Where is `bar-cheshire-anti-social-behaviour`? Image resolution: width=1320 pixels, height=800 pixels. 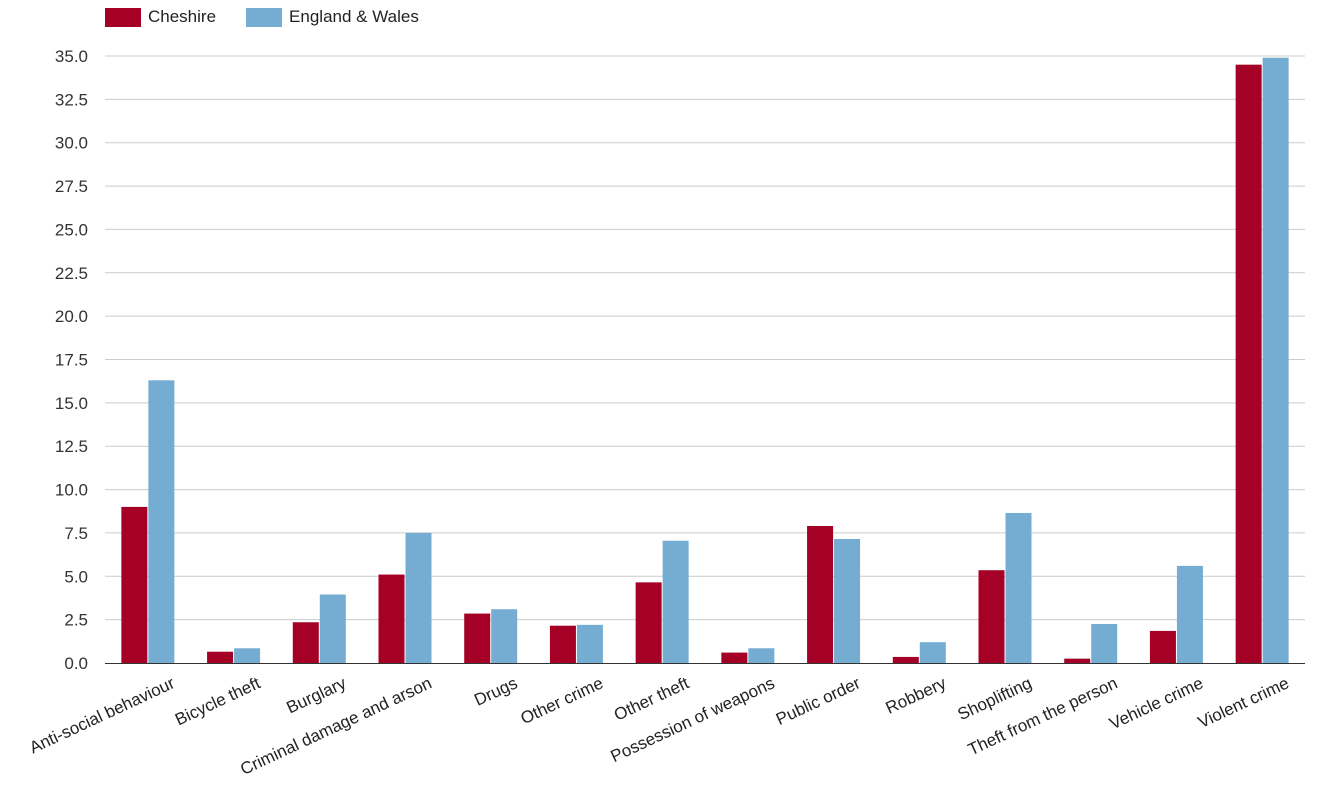 bar-cheshire-anti-social-behaviour is located at coordinates (134, 584).